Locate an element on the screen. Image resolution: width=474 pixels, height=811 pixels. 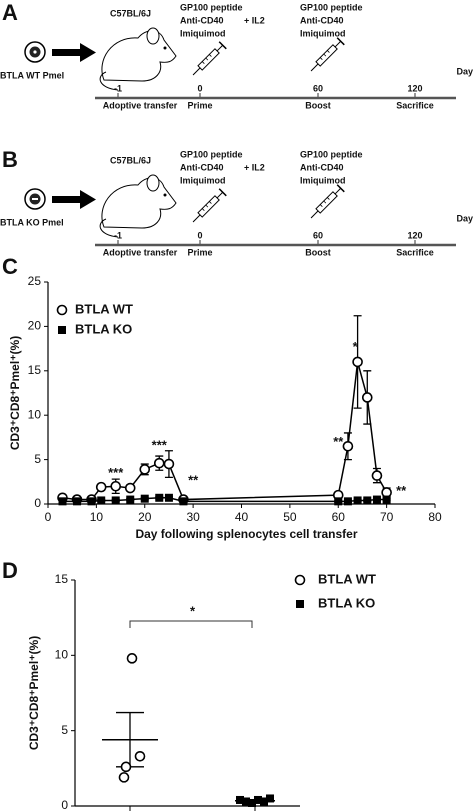
y-tick-label: 10 is located at coordinates (62, 655).